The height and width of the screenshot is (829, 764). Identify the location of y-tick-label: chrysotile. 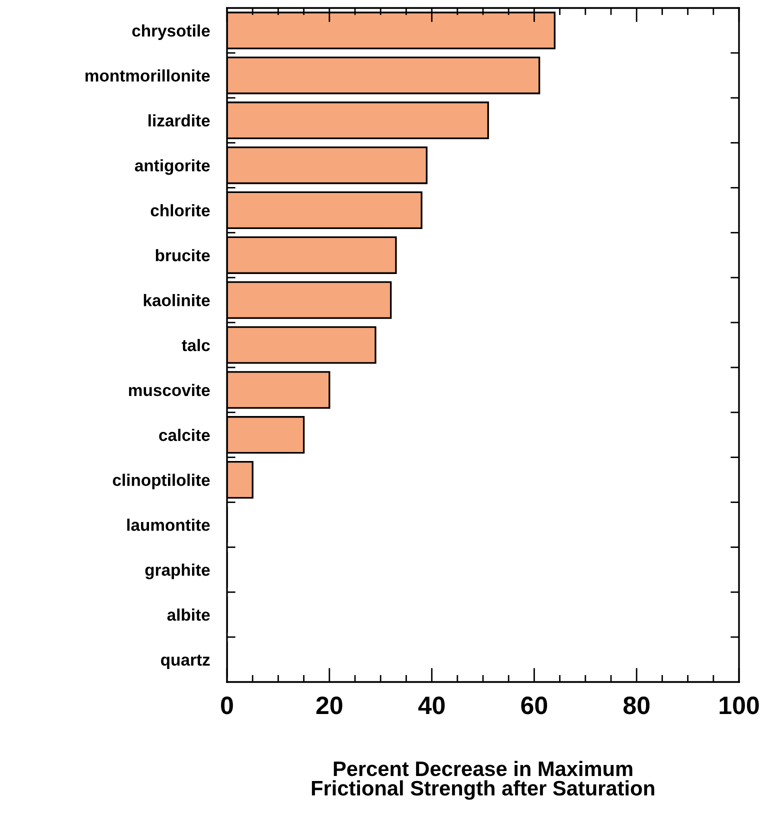
(171, 32).